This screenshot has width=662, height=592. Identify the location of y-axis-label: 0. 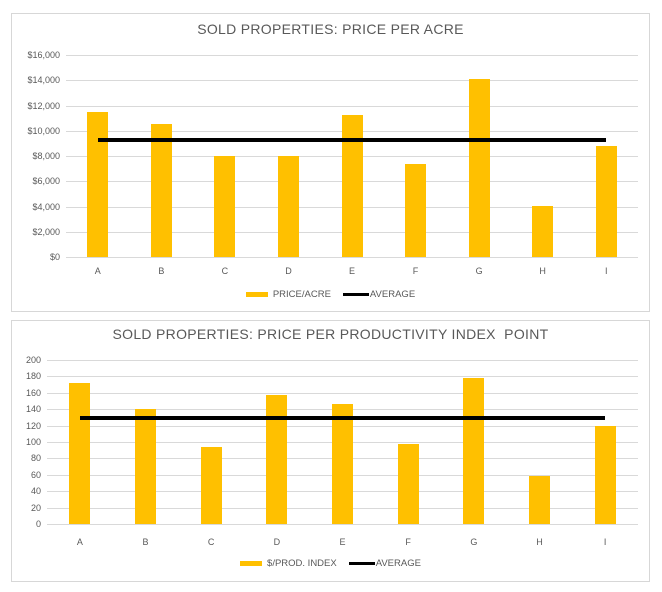
(38, 524).